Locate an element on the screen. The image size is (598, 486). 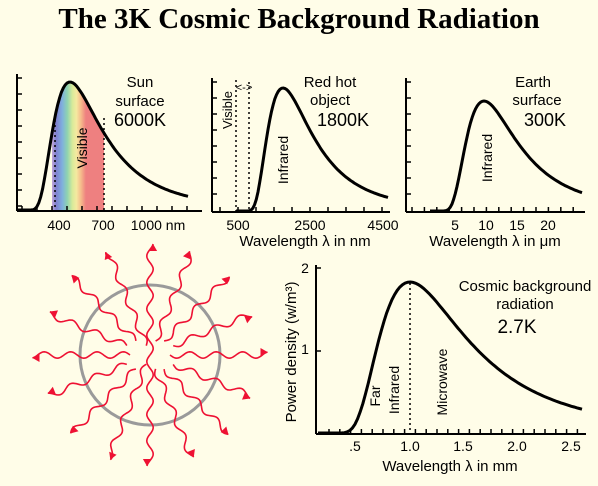
cmb-tick-label-1.5: 1.5 is located at coordinates (463, 446).